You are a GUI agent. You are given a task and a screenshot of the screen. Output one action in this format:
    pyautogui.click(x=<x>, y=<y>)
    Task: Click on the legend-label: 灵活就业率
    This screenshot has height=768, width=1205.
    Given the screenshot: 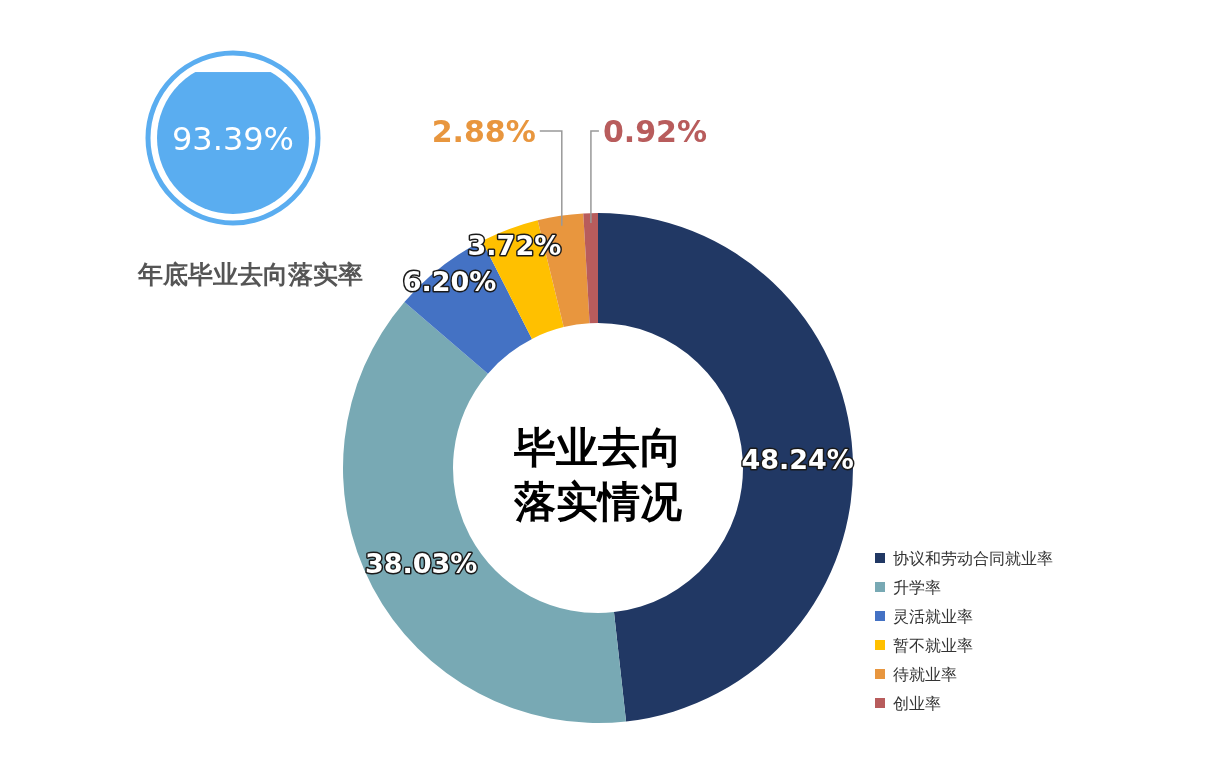 What is the action you would take?
    pyautogui.click(x=933, y=616)
    